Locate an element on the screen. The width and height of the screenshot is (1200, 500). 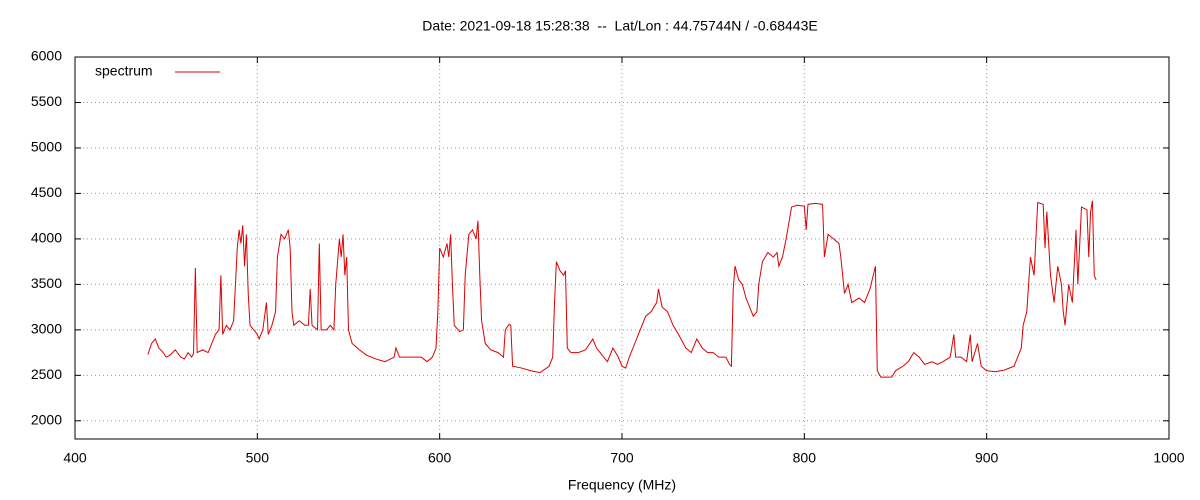
legend-label: spectrum is located at coordinates (124, 71).